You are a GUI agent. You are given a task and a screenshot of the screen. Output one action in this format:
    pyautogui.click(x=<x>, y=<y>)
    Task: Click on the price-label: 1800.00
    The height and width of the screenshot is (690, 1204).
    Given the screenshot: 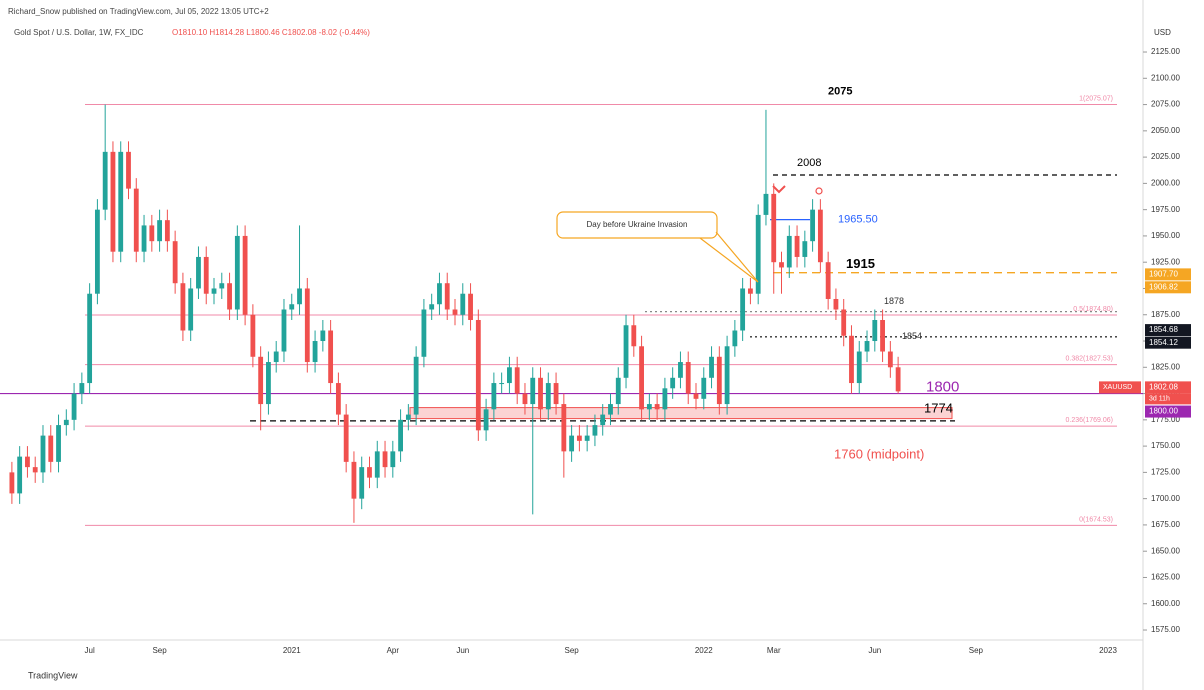 What is the action you would take?
    pyautogui.click(x=1163, y=411)
    